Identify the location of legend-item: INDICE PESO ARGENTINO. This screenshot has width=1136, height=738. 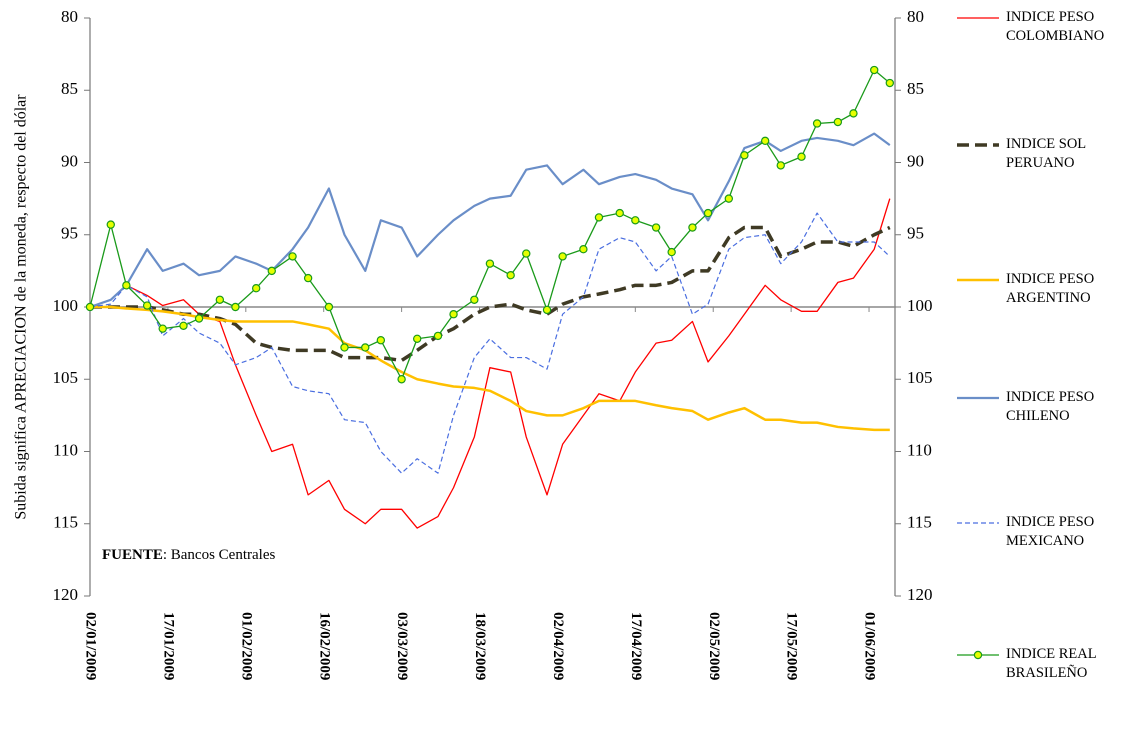
(1045, 289).